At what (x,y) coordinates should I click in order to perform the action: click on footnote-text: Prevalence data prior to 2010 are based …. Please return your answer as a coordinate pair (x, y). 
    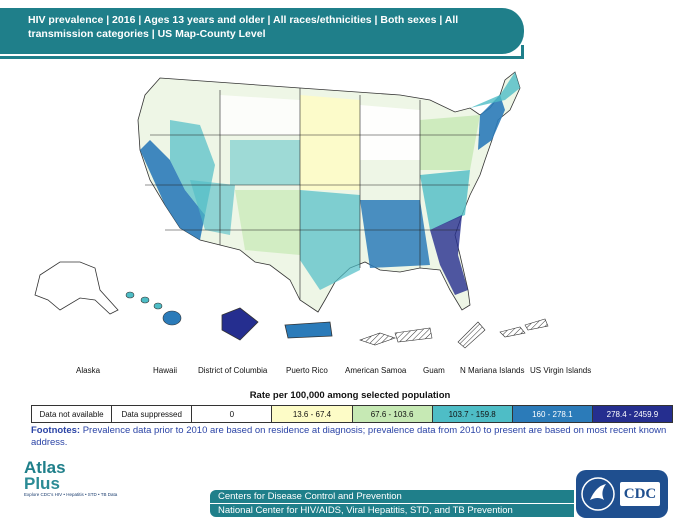
    Looking at the image, I should click on (349, 436).